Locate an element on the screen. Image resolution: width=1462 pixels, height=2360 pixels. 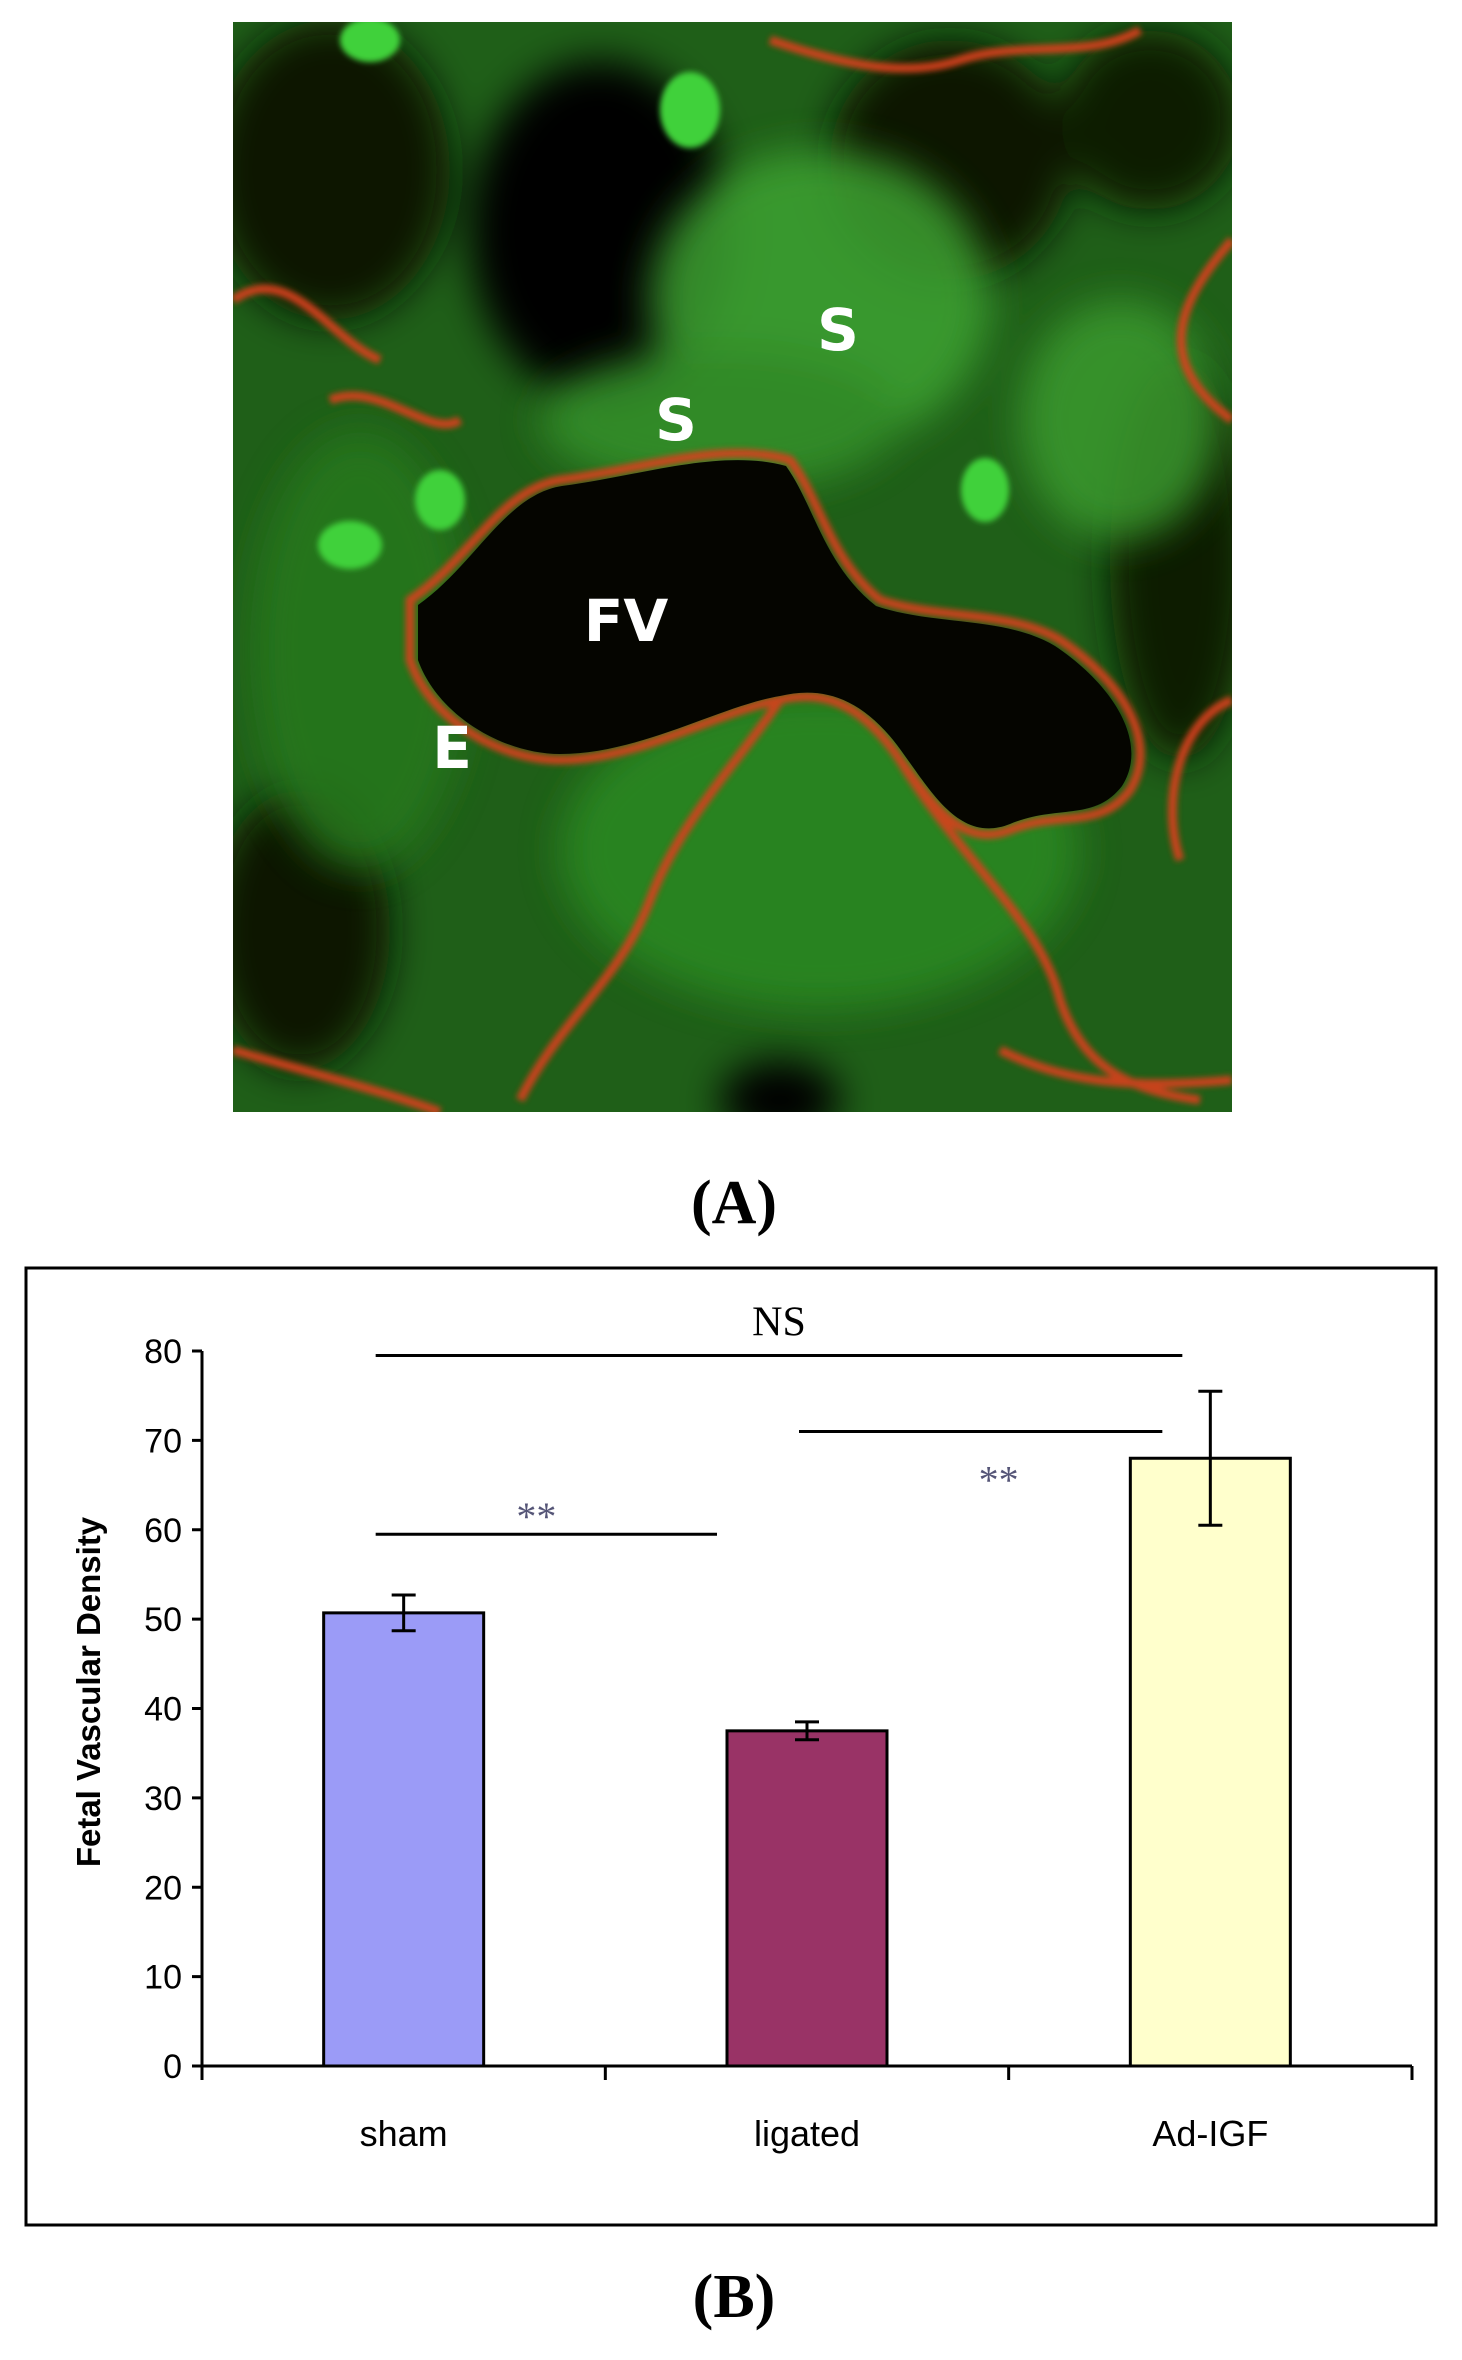
significance-label: NS is located at coordinates (779, 1322).